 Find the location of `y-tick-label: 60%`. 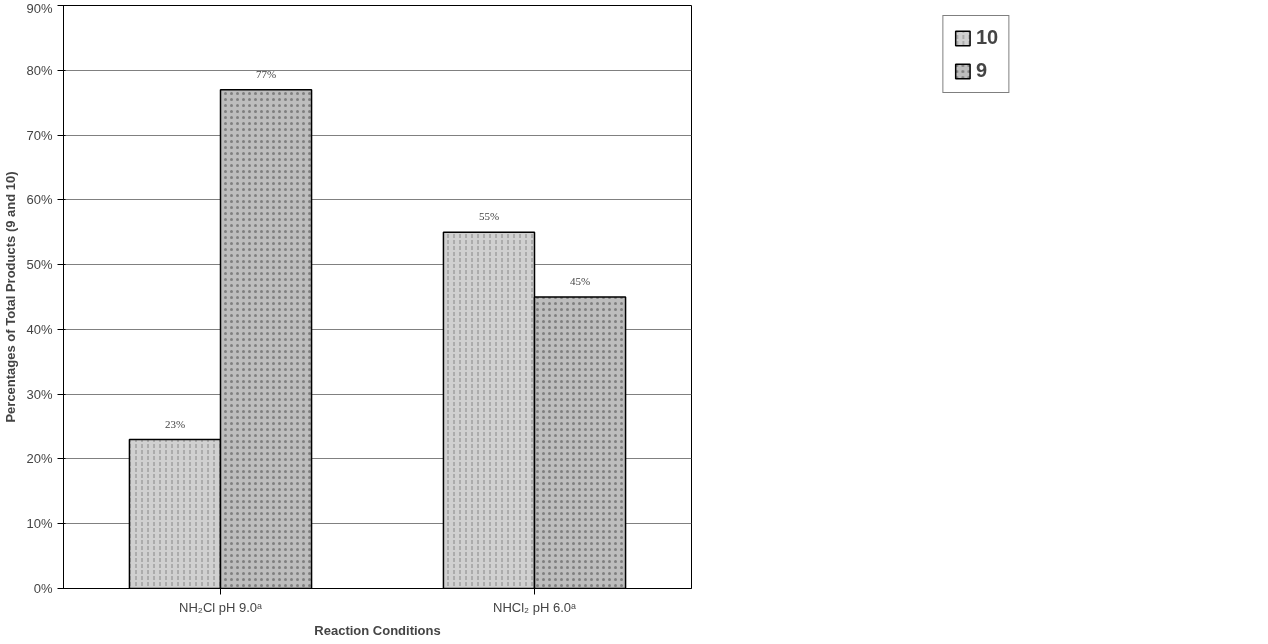

y-tick-label: 60% is located at coordinates (39, 200).